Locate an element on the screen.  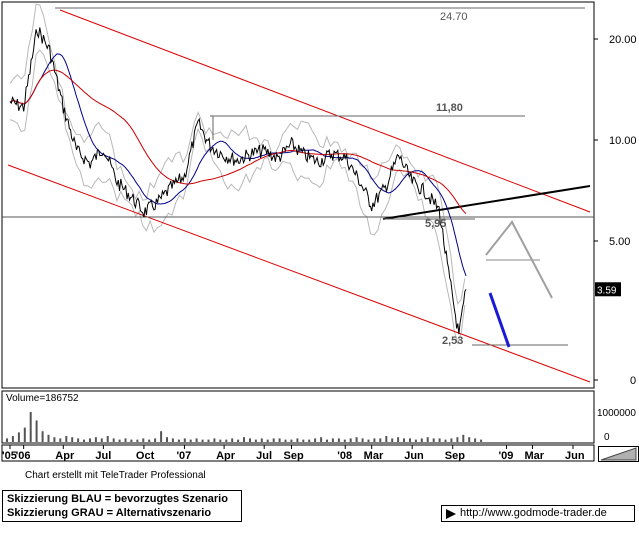
x-tick-label-6: Apr is located at coordinates (226, 456).